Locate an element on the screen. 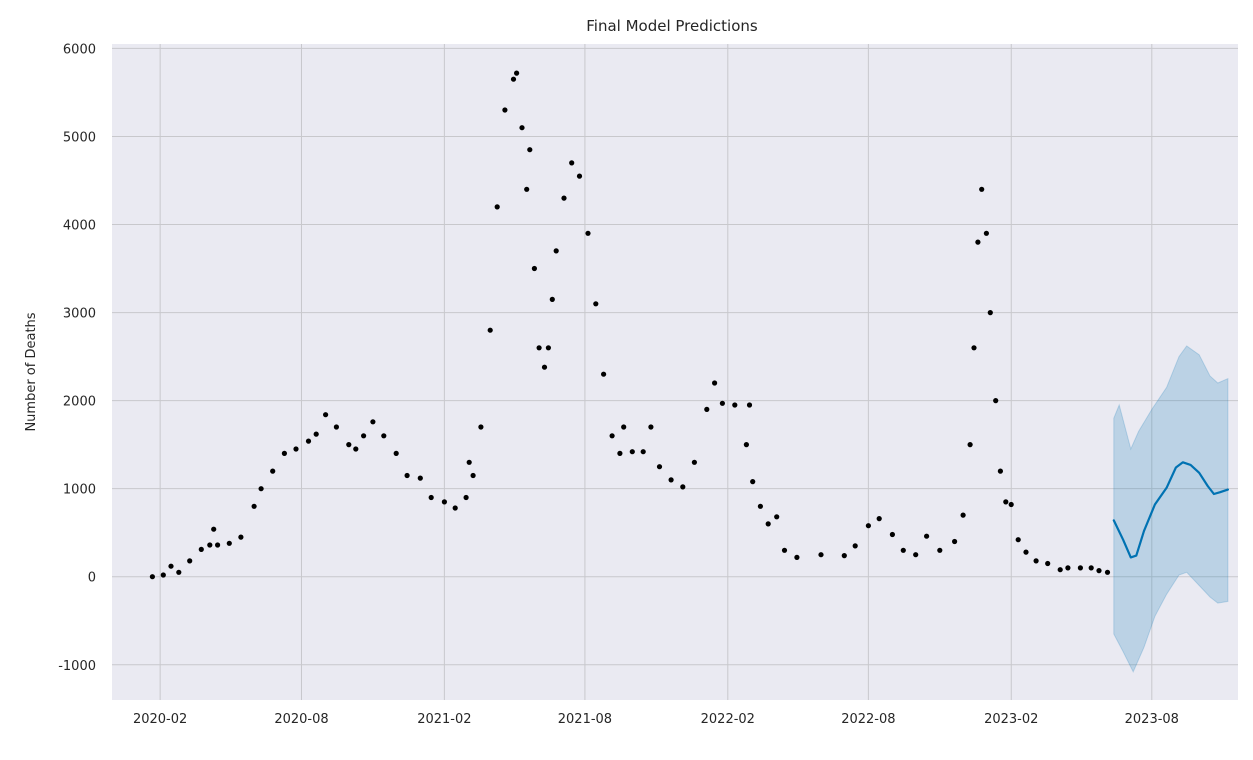 This screenshot has height=760, width=1253. forecast-line is located at coordinates (1170, 510).